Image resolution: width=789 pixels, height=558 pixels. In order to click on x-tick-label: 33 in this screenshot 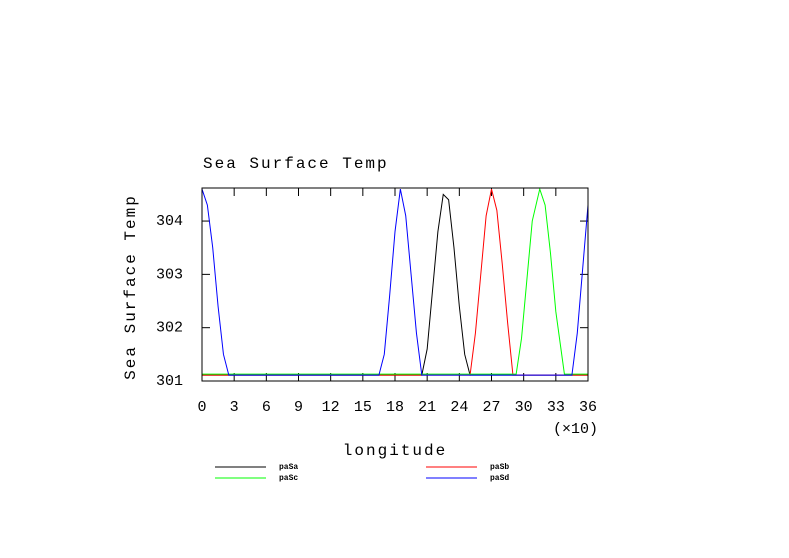, I will do `click(556, 407)`.